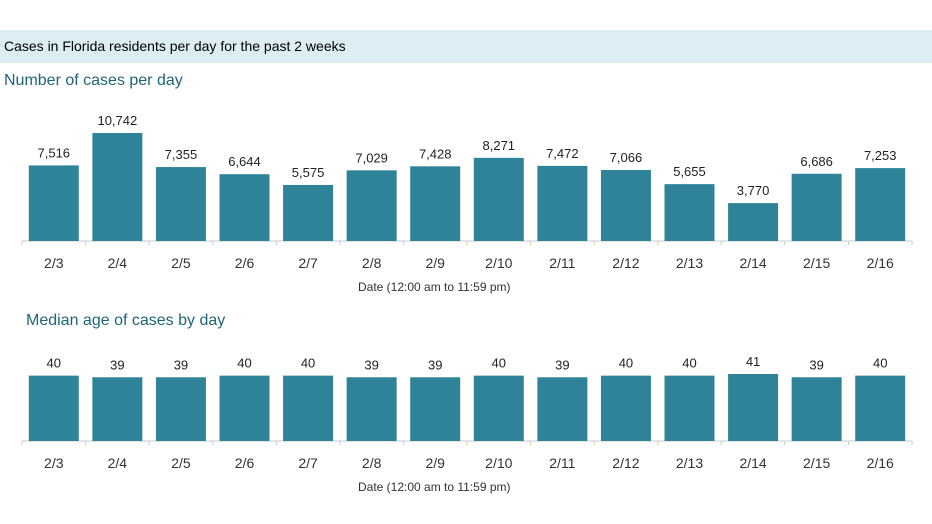  What do you see at coordinates (93, 80) in the screenshot?
I see `chart-title-cases: Number of cases per day` at bounding box center [93, 80].